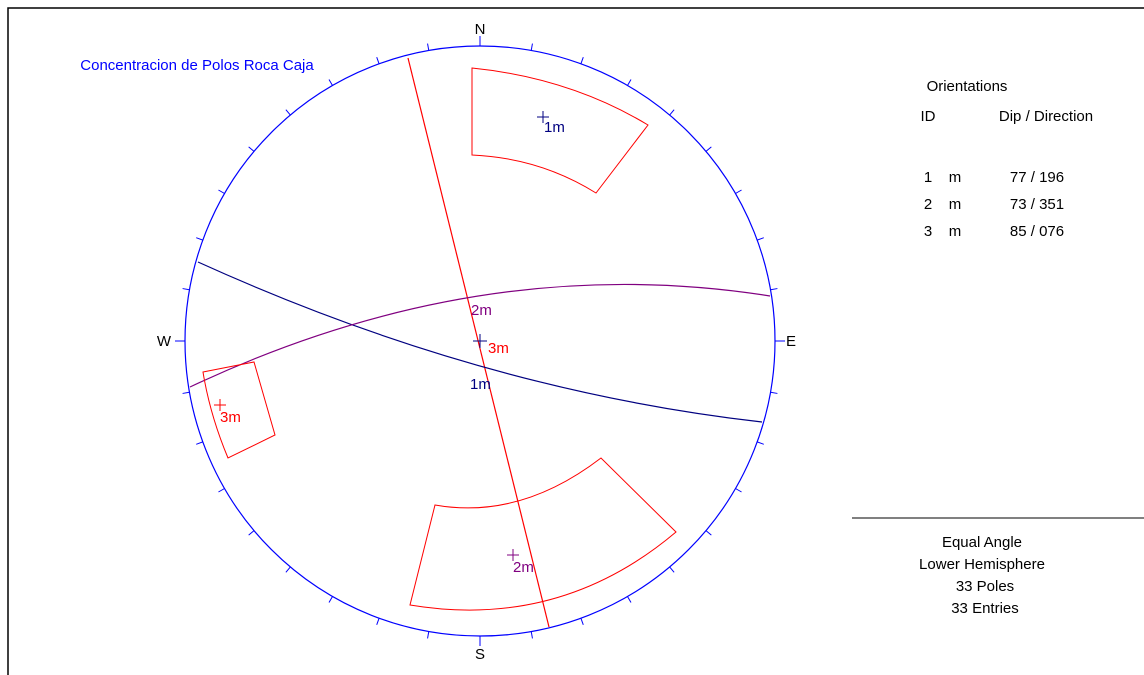 This screenshot has width=1144, height=675. I want to click on great-circle-purple, so click(480, 335).